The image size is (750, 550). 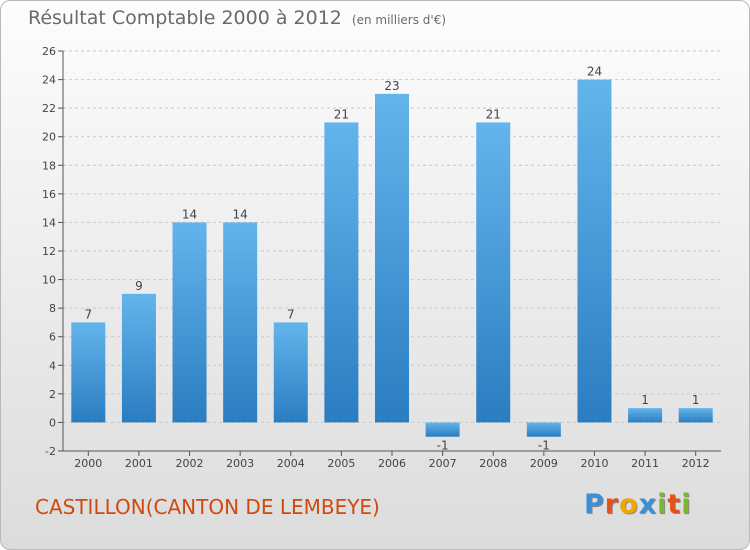 I want to click on x-tick-label: 2008, so click(x=493, y=463).